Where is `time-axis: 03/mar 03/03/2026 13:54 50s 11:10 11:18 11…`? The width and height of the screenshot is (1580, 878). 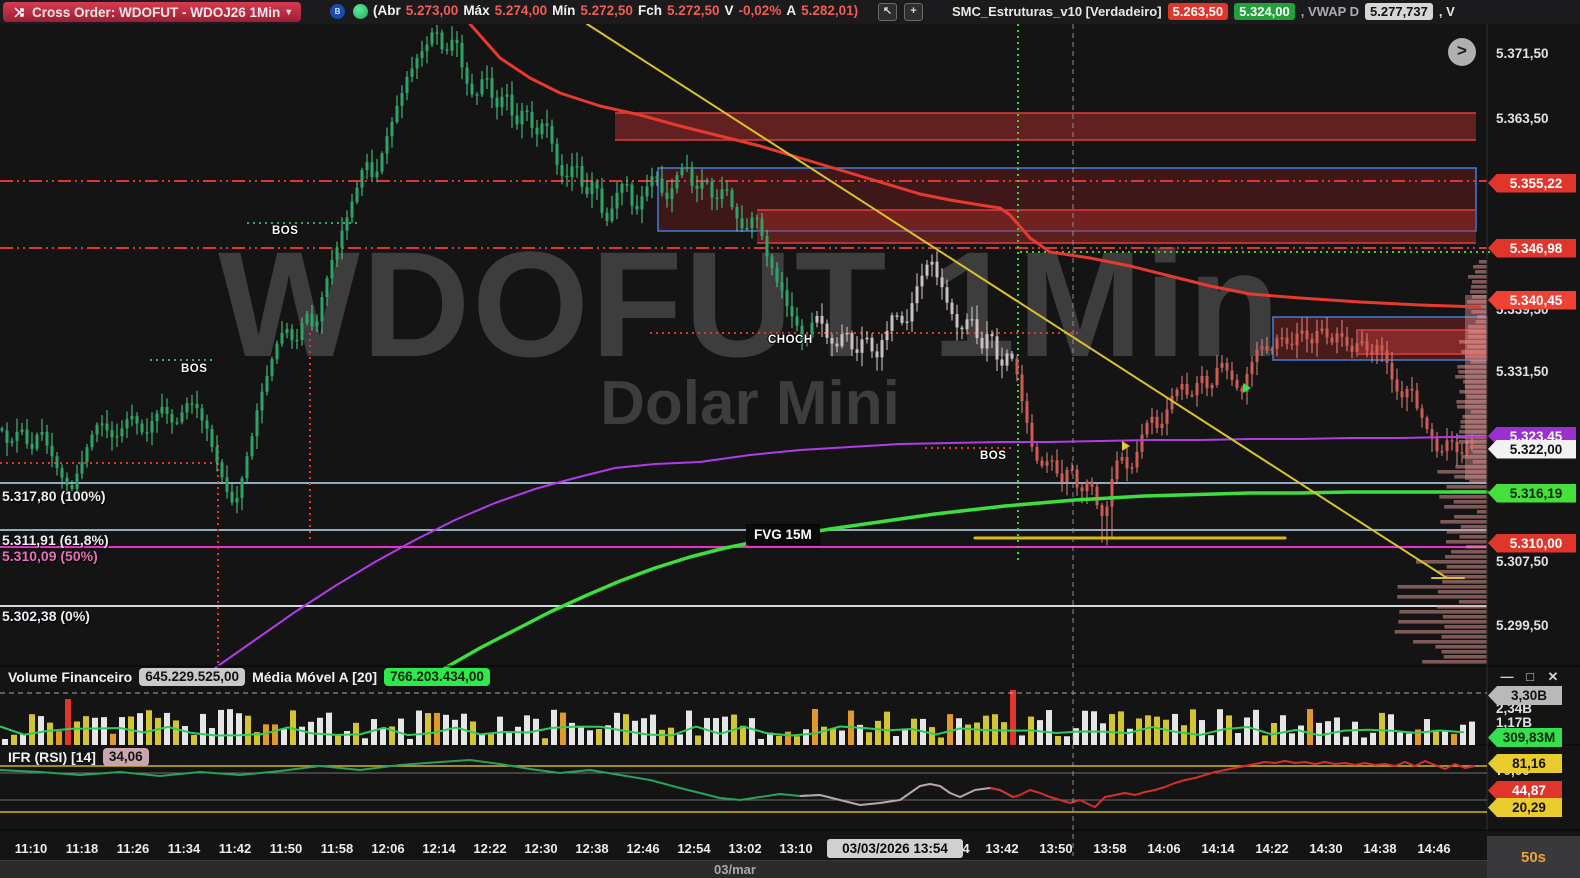
time-axis: 03/mar 03/03/2026 13:54 50s 11:10 11:18 11… is located at coordinates (790, 854).